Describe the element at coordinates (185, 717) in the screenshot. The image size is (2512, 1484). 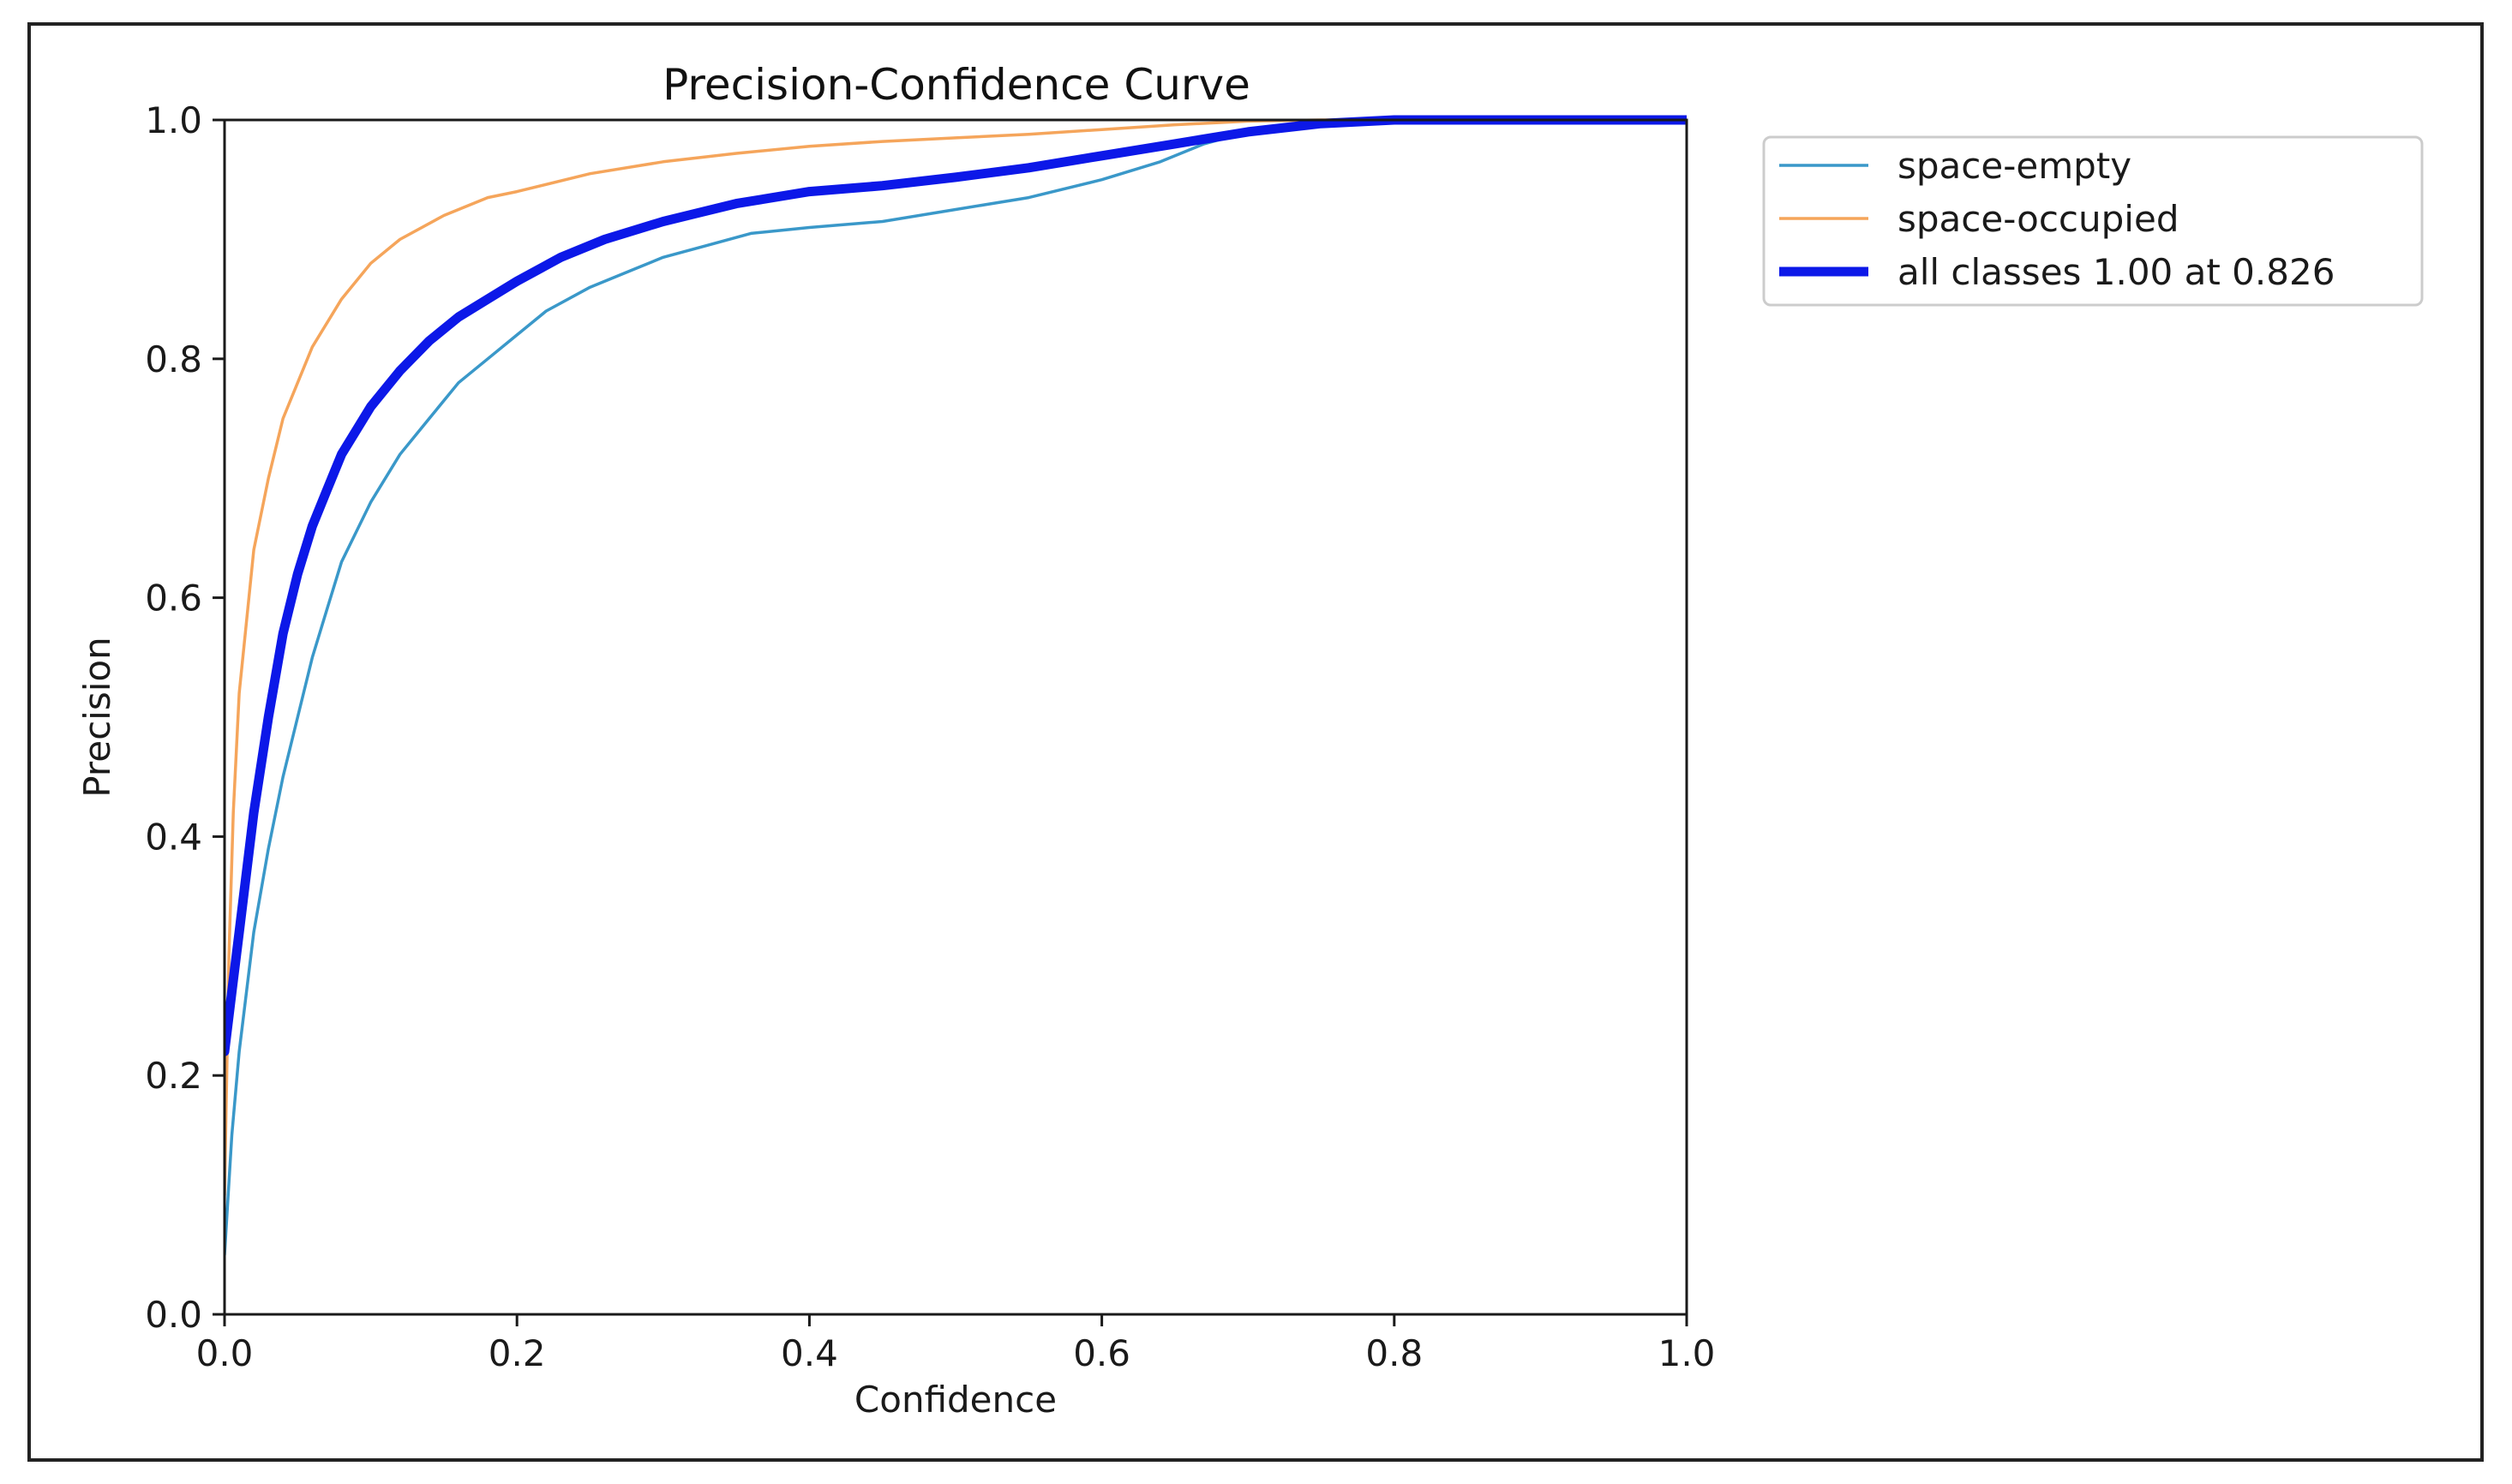
I see `y-axis-ticks: 0.0 0.2 0.4 0.6 0.8 1.0` at that location.